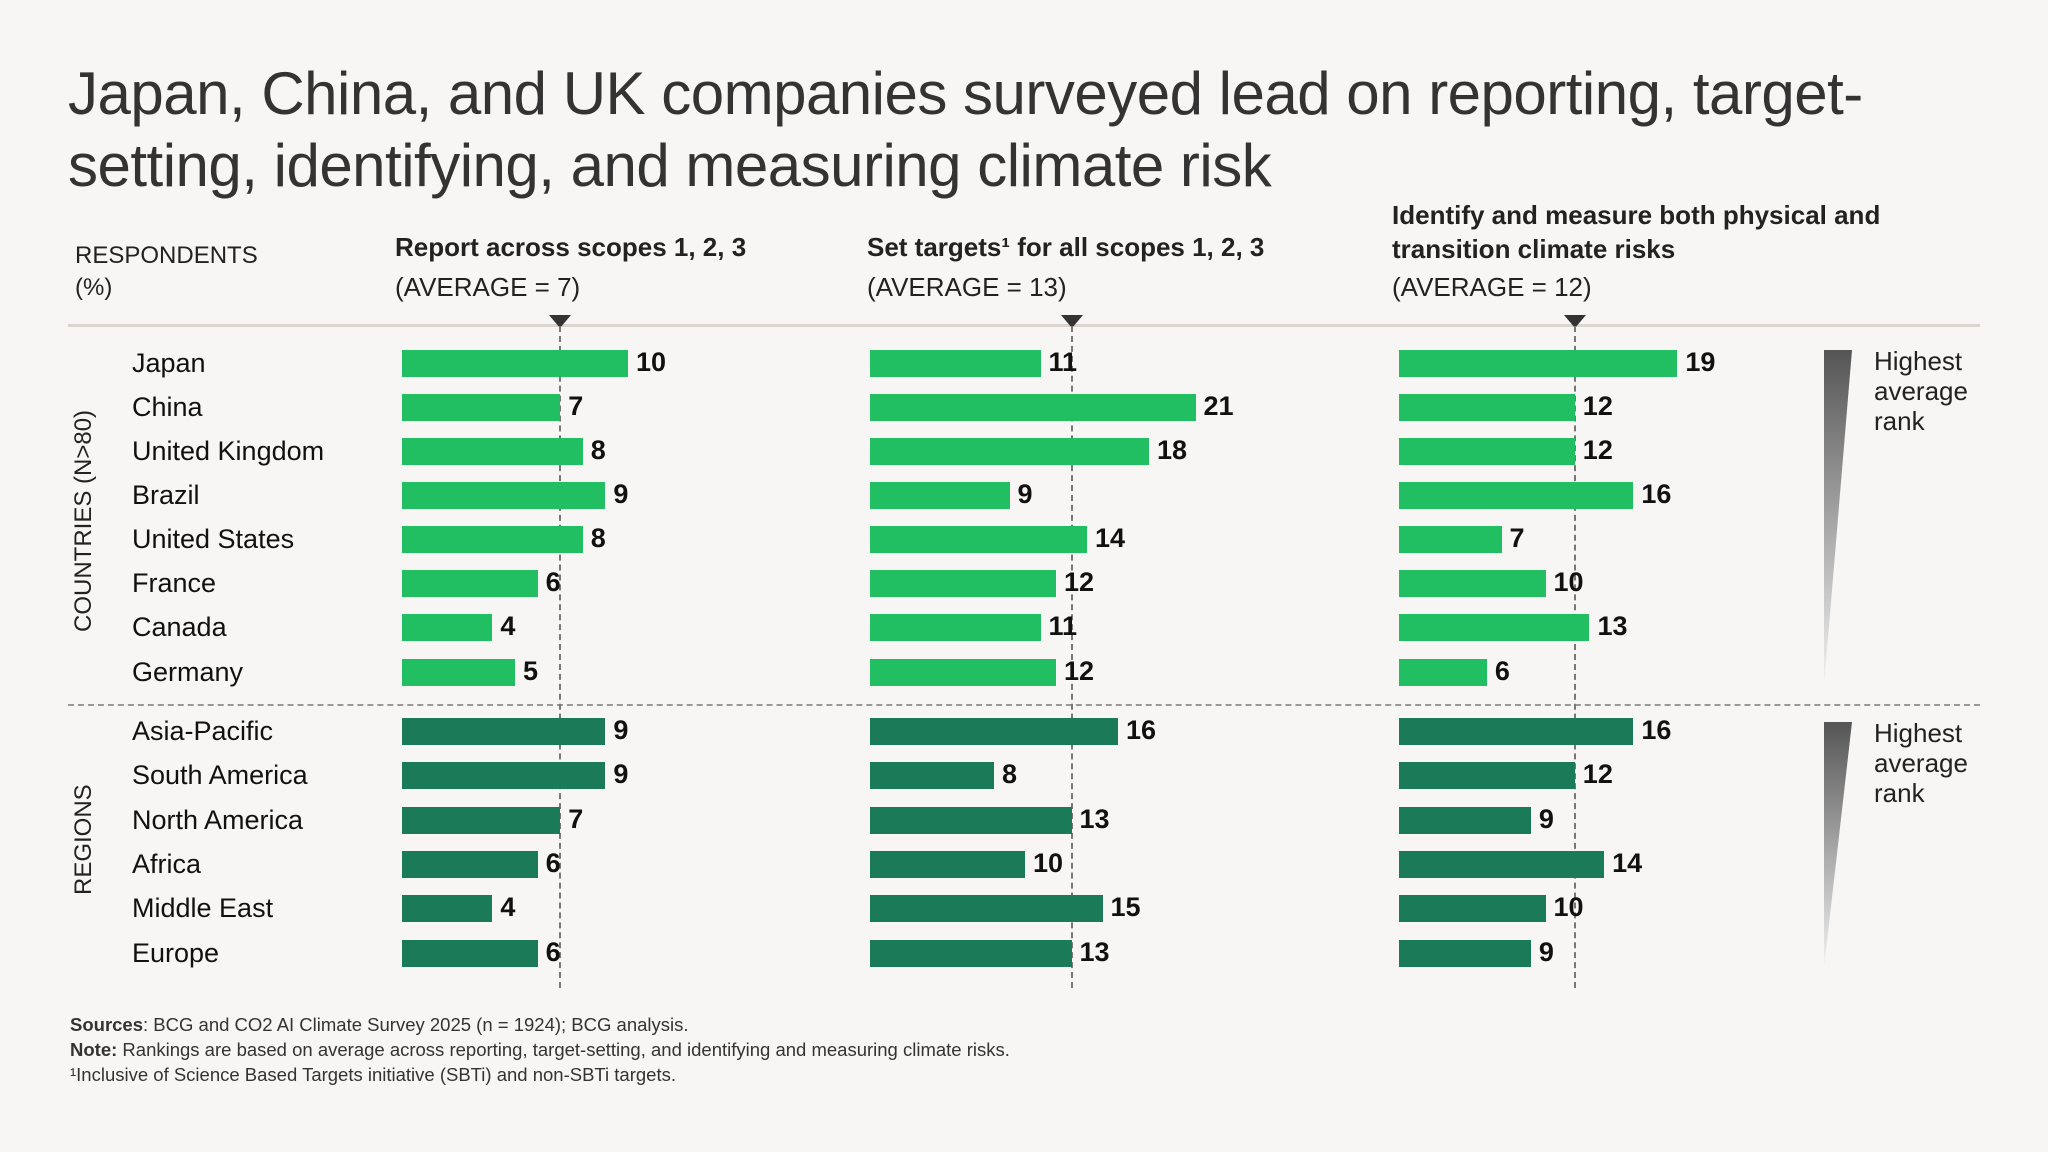 This screenshot has height=1152, width=2048. I want to click on value-label-countries-panel-3: 7, so click(1517, 538).